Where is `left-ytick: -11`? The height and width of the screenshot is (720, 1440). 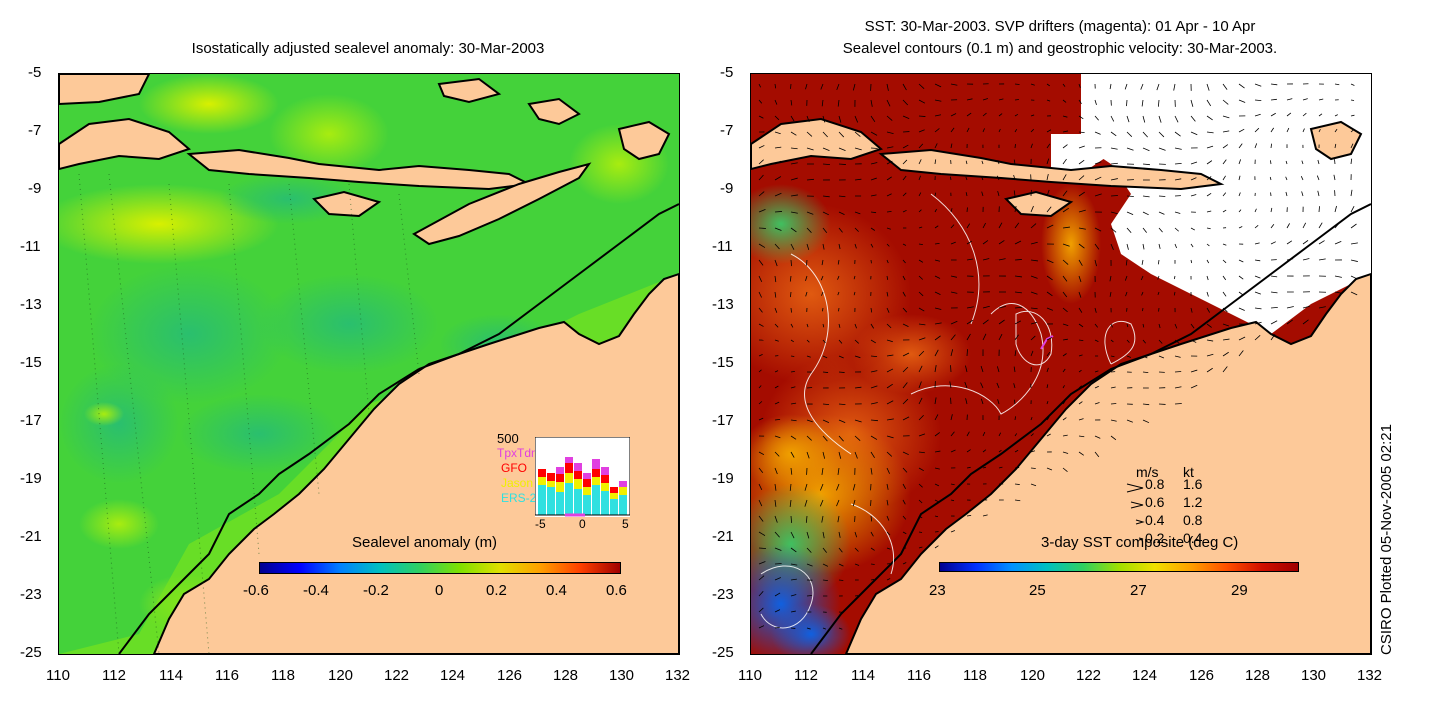
left-ytick: -11 is located at coordinates (30, 246).